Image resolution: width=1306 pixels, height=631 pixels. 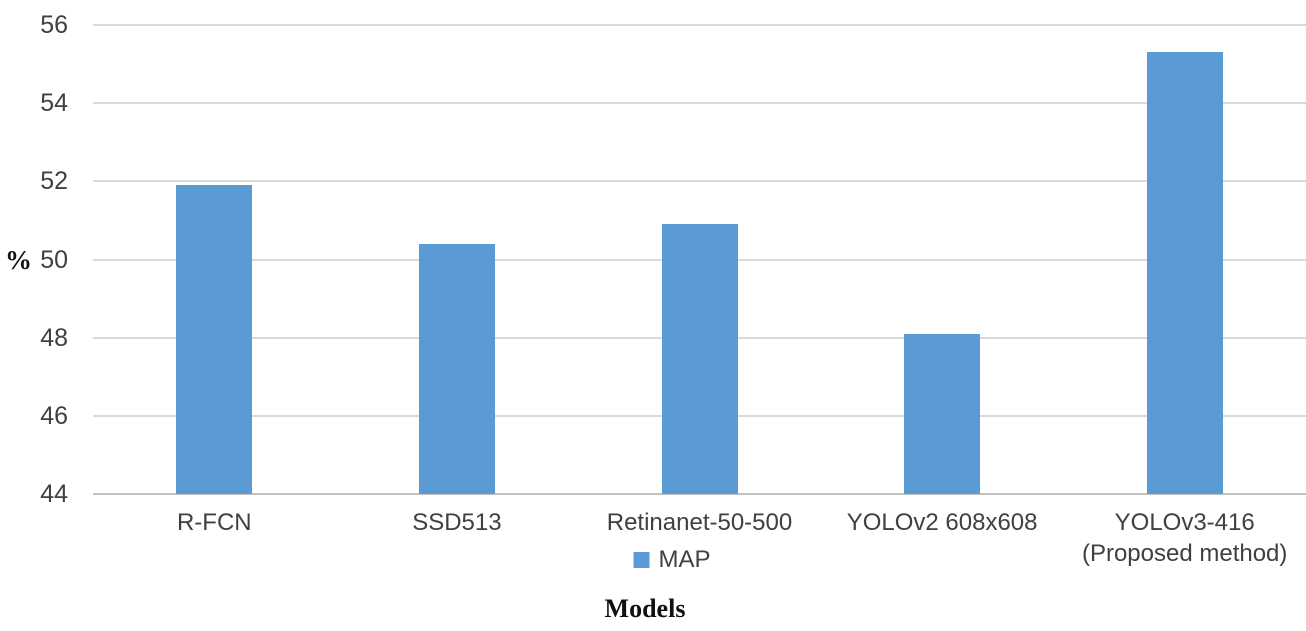 I want to click on y-tick-label-44: 44, so click(x=54, y=494).